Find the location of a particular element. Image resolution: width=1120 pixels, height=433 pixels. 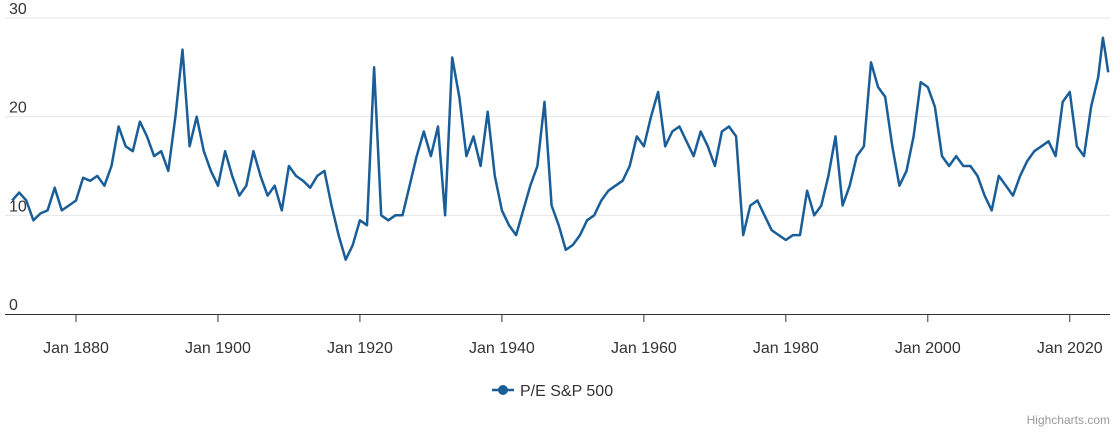

x-tick-label: Jan 1980 is located at coordinates (786, 348).